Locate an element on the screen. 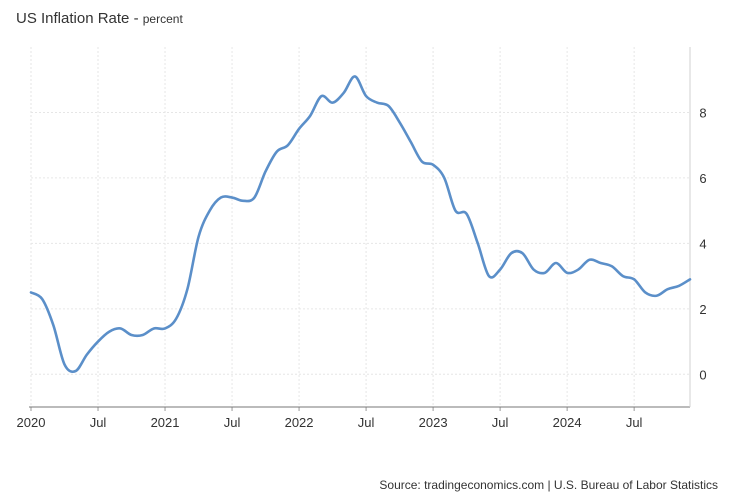 The image size is (730, 499). y-tick-label: 8 is located at coordinates (702, 112).